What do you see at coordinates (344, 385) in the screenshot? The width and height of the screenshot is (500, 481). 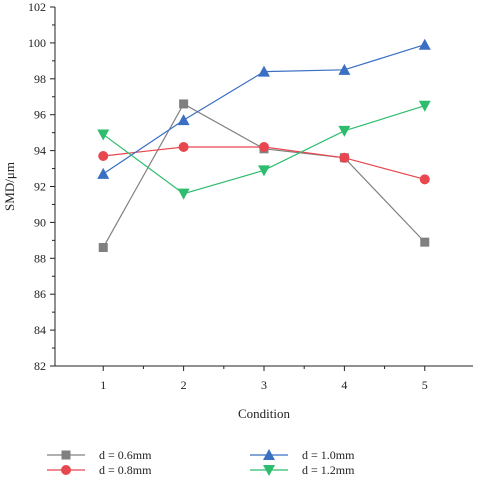 I see `x-tick-label-4: 4` at bounding box center [344, 385].